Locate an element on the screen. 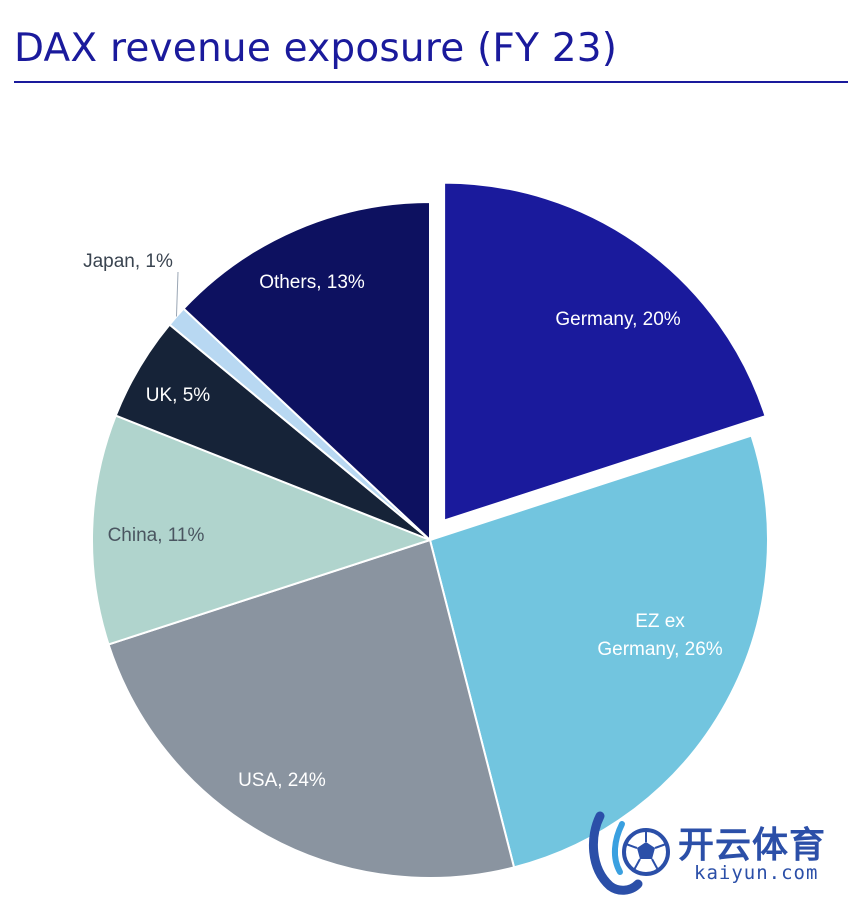 The width and height of the screenshot is (866, 907). slice-label: China, 11% is located at coordinates (156, 535).